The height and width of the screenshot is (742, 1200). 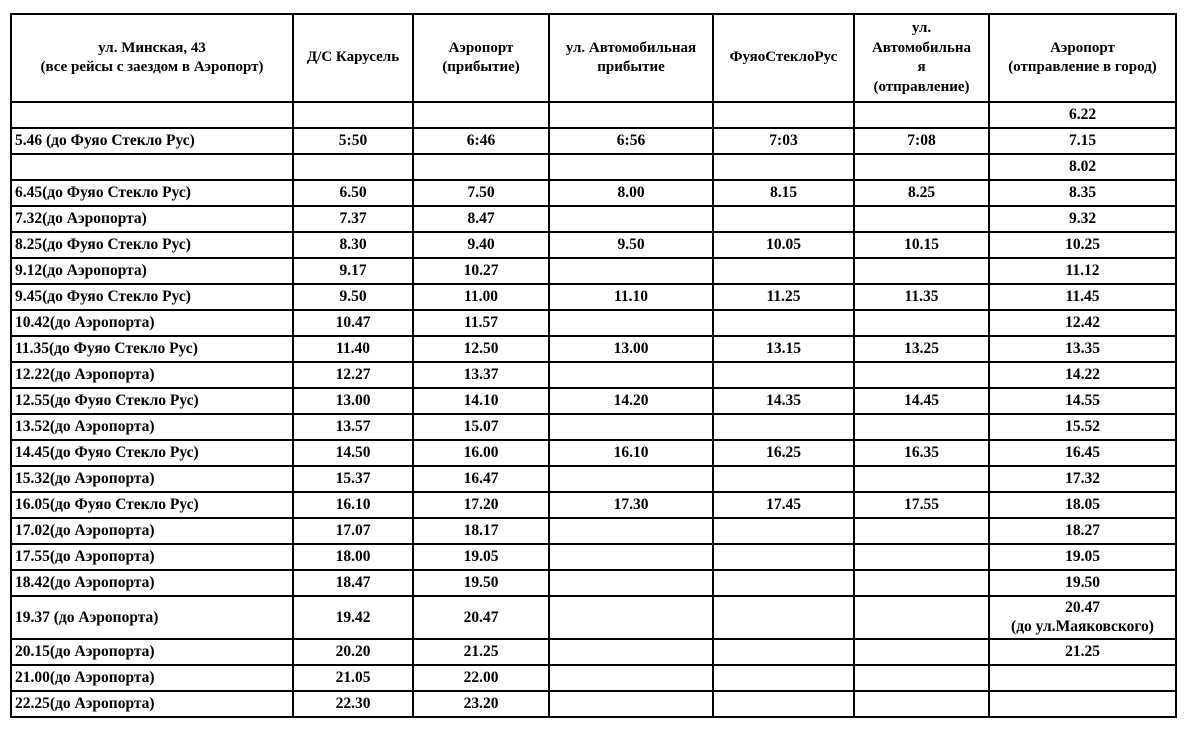 What do you see at coordinates (1082, 115) in the screenshot?
I see `time-cell: 6.22` at bounding box center [1082, 115].